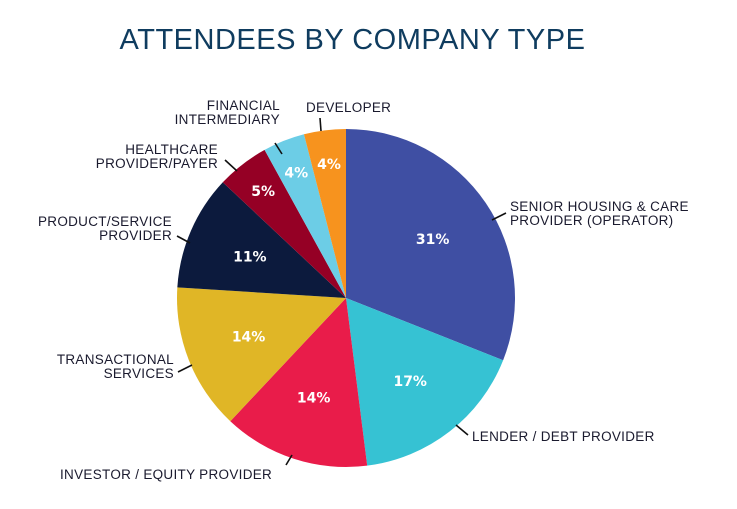 The width and height of the screenshot is (737, 509). What do you see at coordinates (249, 338) in the screenshot?
I see `data-label-transactional: 14%` at bounding box center [249, 338].